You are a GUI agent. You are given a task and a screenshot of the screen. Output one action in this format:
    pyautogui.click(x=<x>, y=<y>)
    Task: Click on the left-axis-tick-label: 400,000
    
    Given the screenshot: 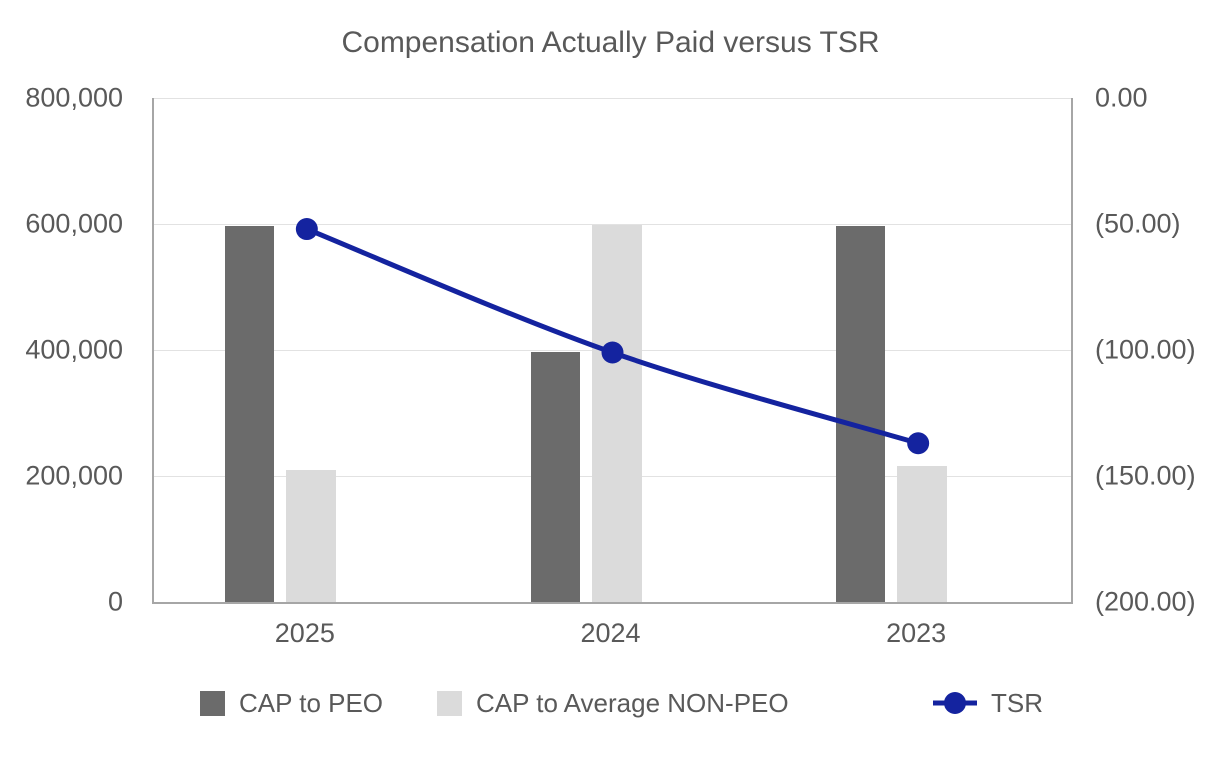 What is the action you would take?
    pyautogui.click(x=74, y=349)
    